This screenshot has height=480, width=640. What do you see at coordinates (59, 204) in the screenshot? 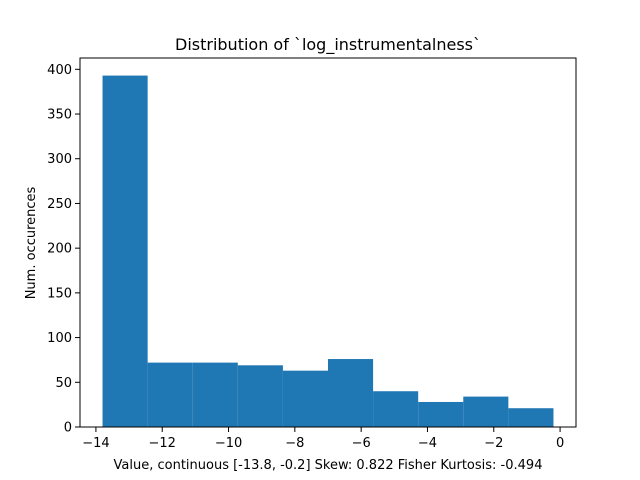
I see `y-tick-label: 250` at bounding box center [59, 204].